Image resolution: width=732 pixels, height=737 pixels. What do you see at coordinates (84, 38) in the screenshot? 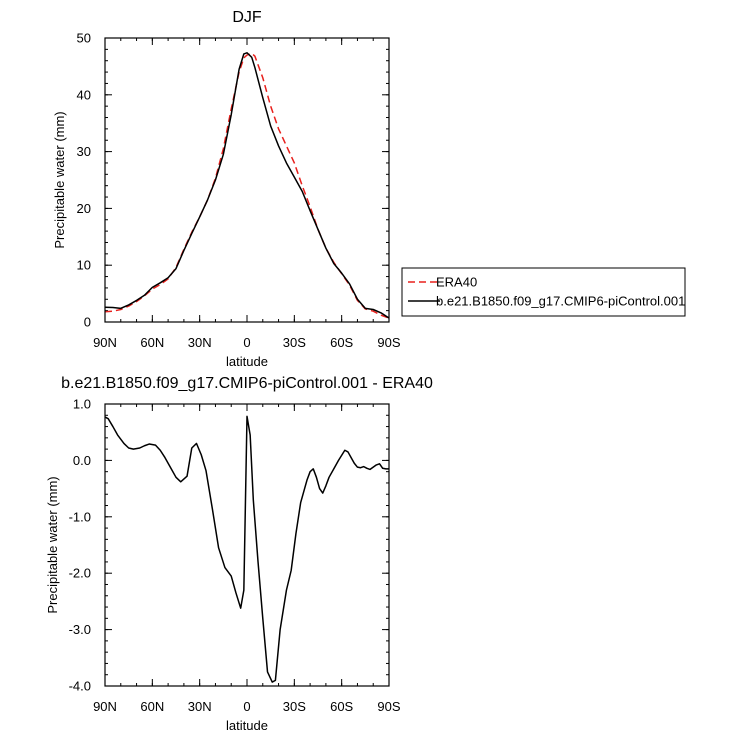
I see `y-tick-label: 50` at bounding box center [84, 38].